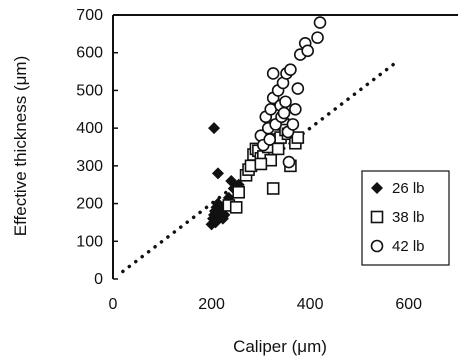  Describe the element at coordinates (20, 146) in the screenshot. I see `y-axis-label: Effective thickness (μm)` at that location.